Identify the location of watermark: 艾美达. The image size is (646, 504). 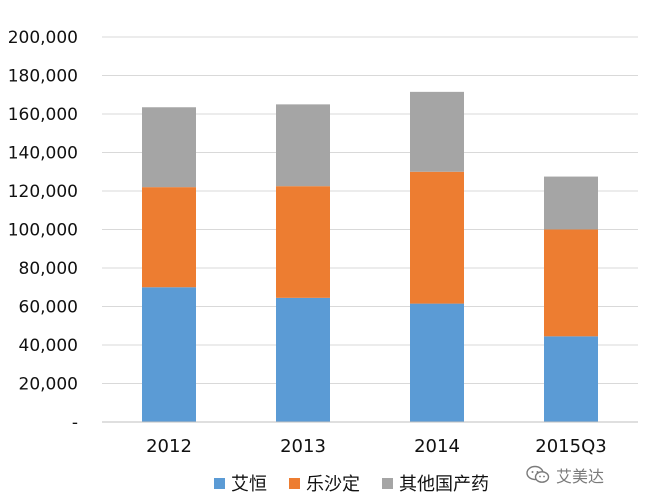
(565, 475).